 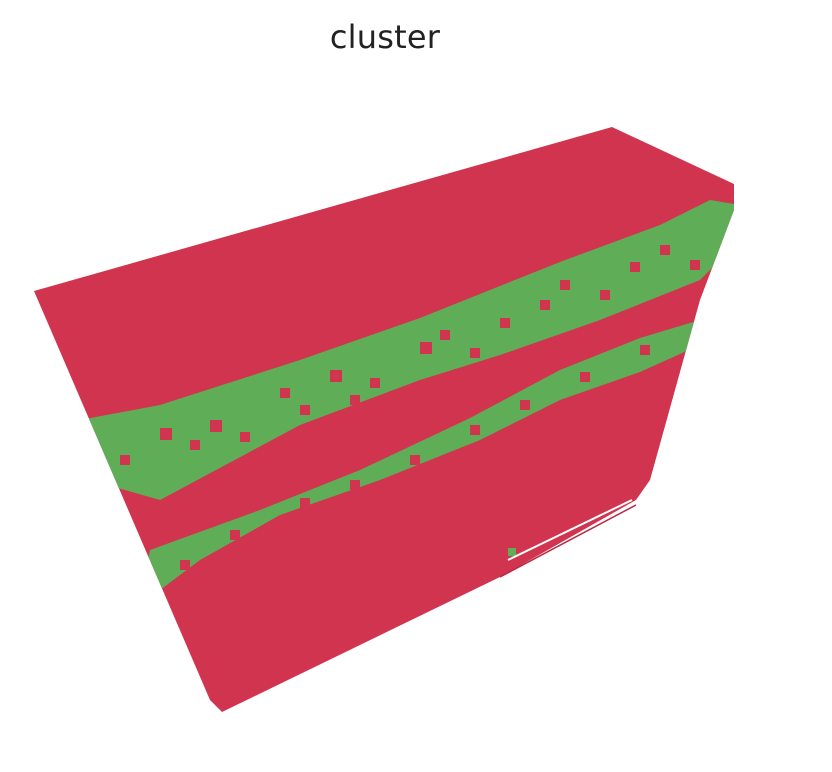 I want to click on figure-title: cluster, so click(x=385, y=37).